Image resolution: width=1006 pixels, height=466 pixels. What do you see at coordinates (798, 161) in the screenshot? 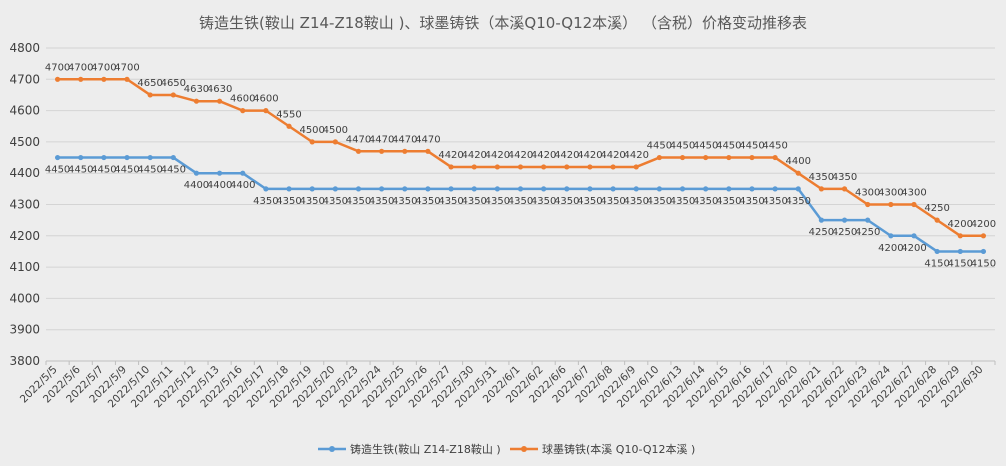
I see `data-label-series-2: 4400` at bounding box center [798, 161].